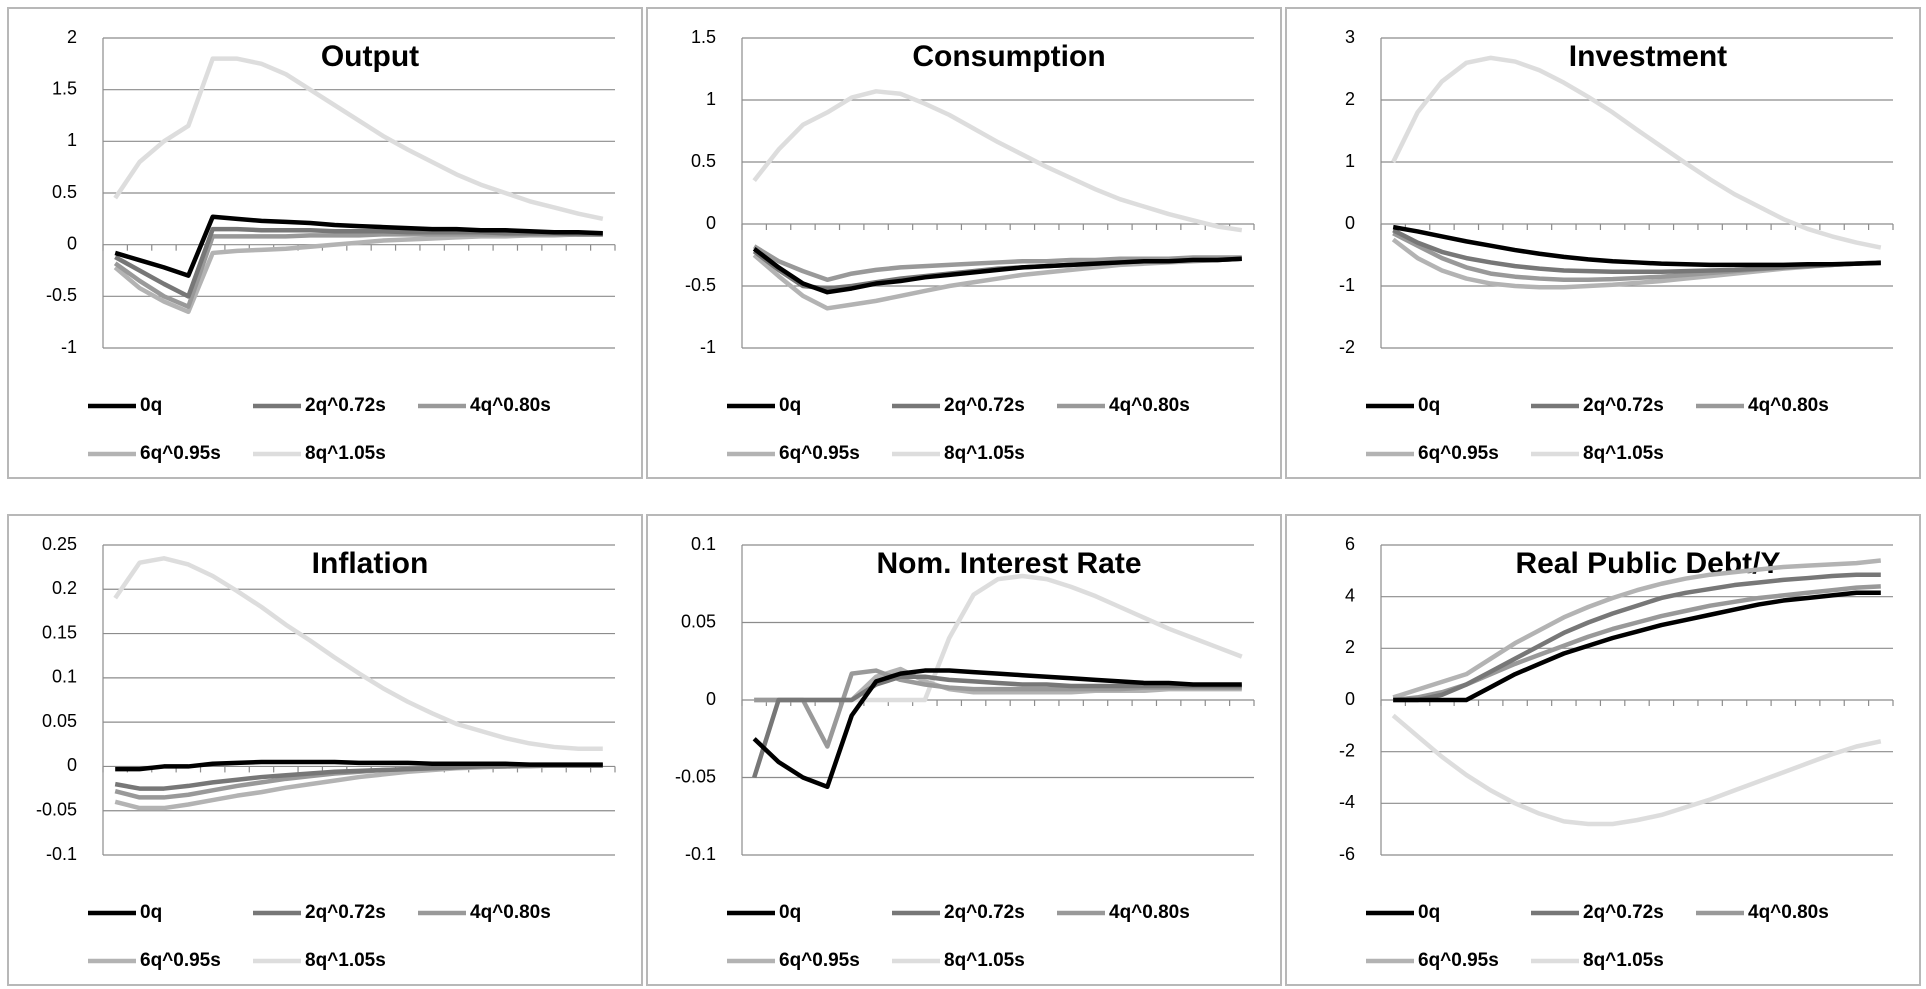  I want to click on y-tick-label: -4, so click(1347, 802).